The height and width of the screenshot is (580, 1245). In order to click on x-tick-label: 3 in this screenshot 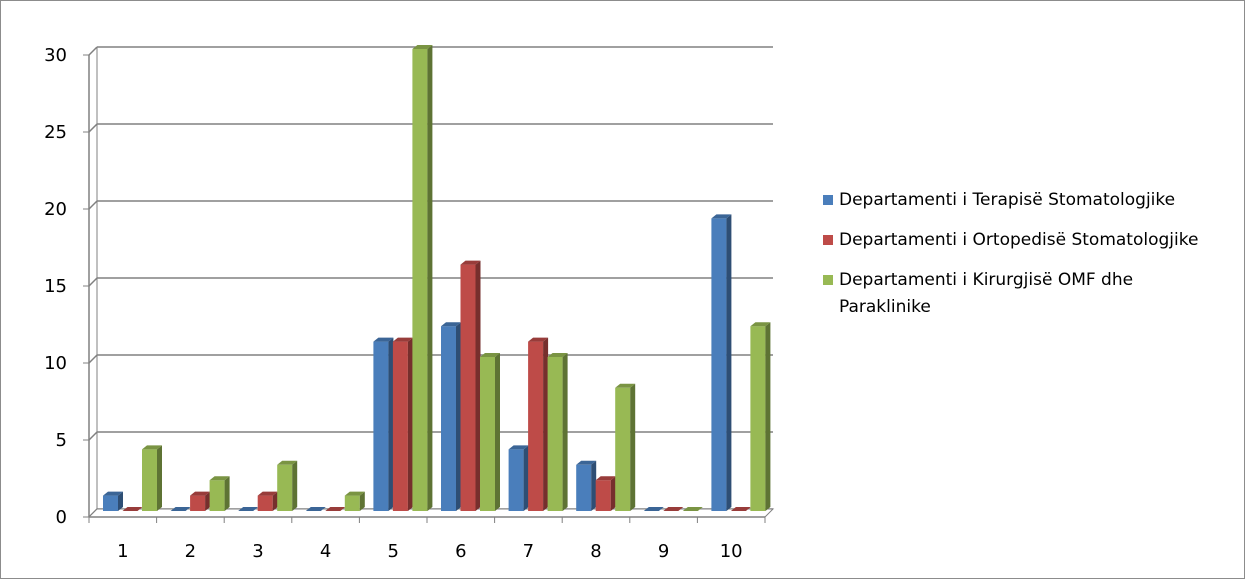, I will do `click(257, 551)`.